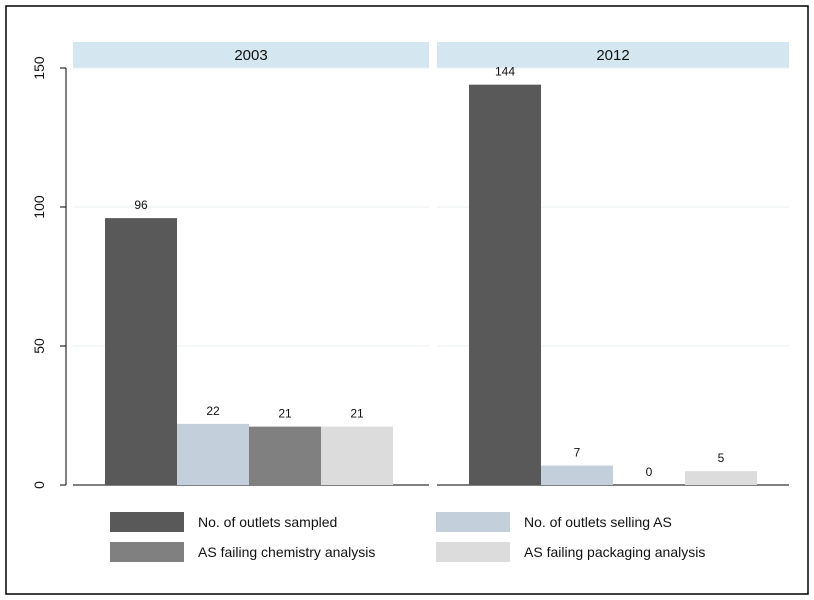 The width and height of the screenshot is (814, 600). I want to click on y-tick-label-50: 50, so click(39, 346).